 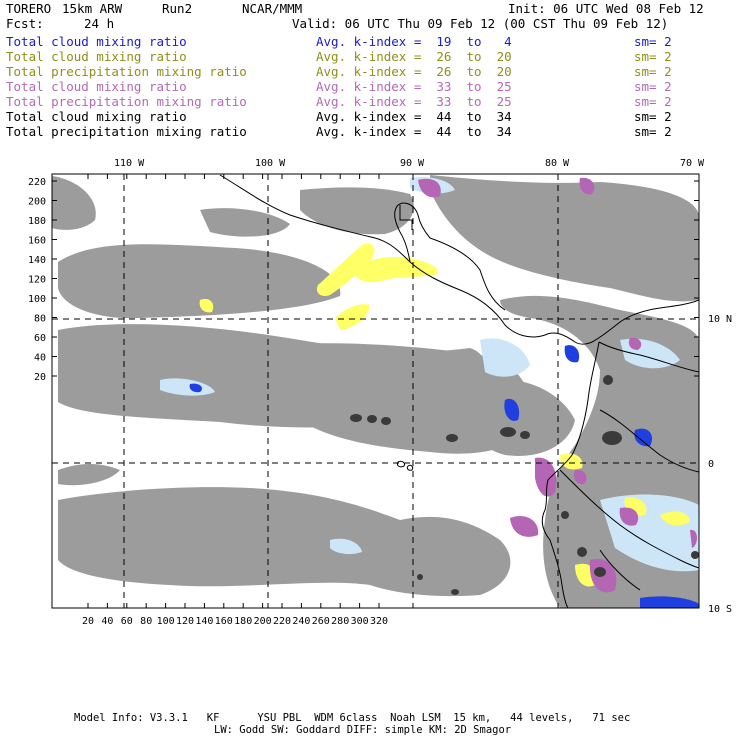 I want to click on lon-label-90w: 90 W, so click(x=412, y=163).